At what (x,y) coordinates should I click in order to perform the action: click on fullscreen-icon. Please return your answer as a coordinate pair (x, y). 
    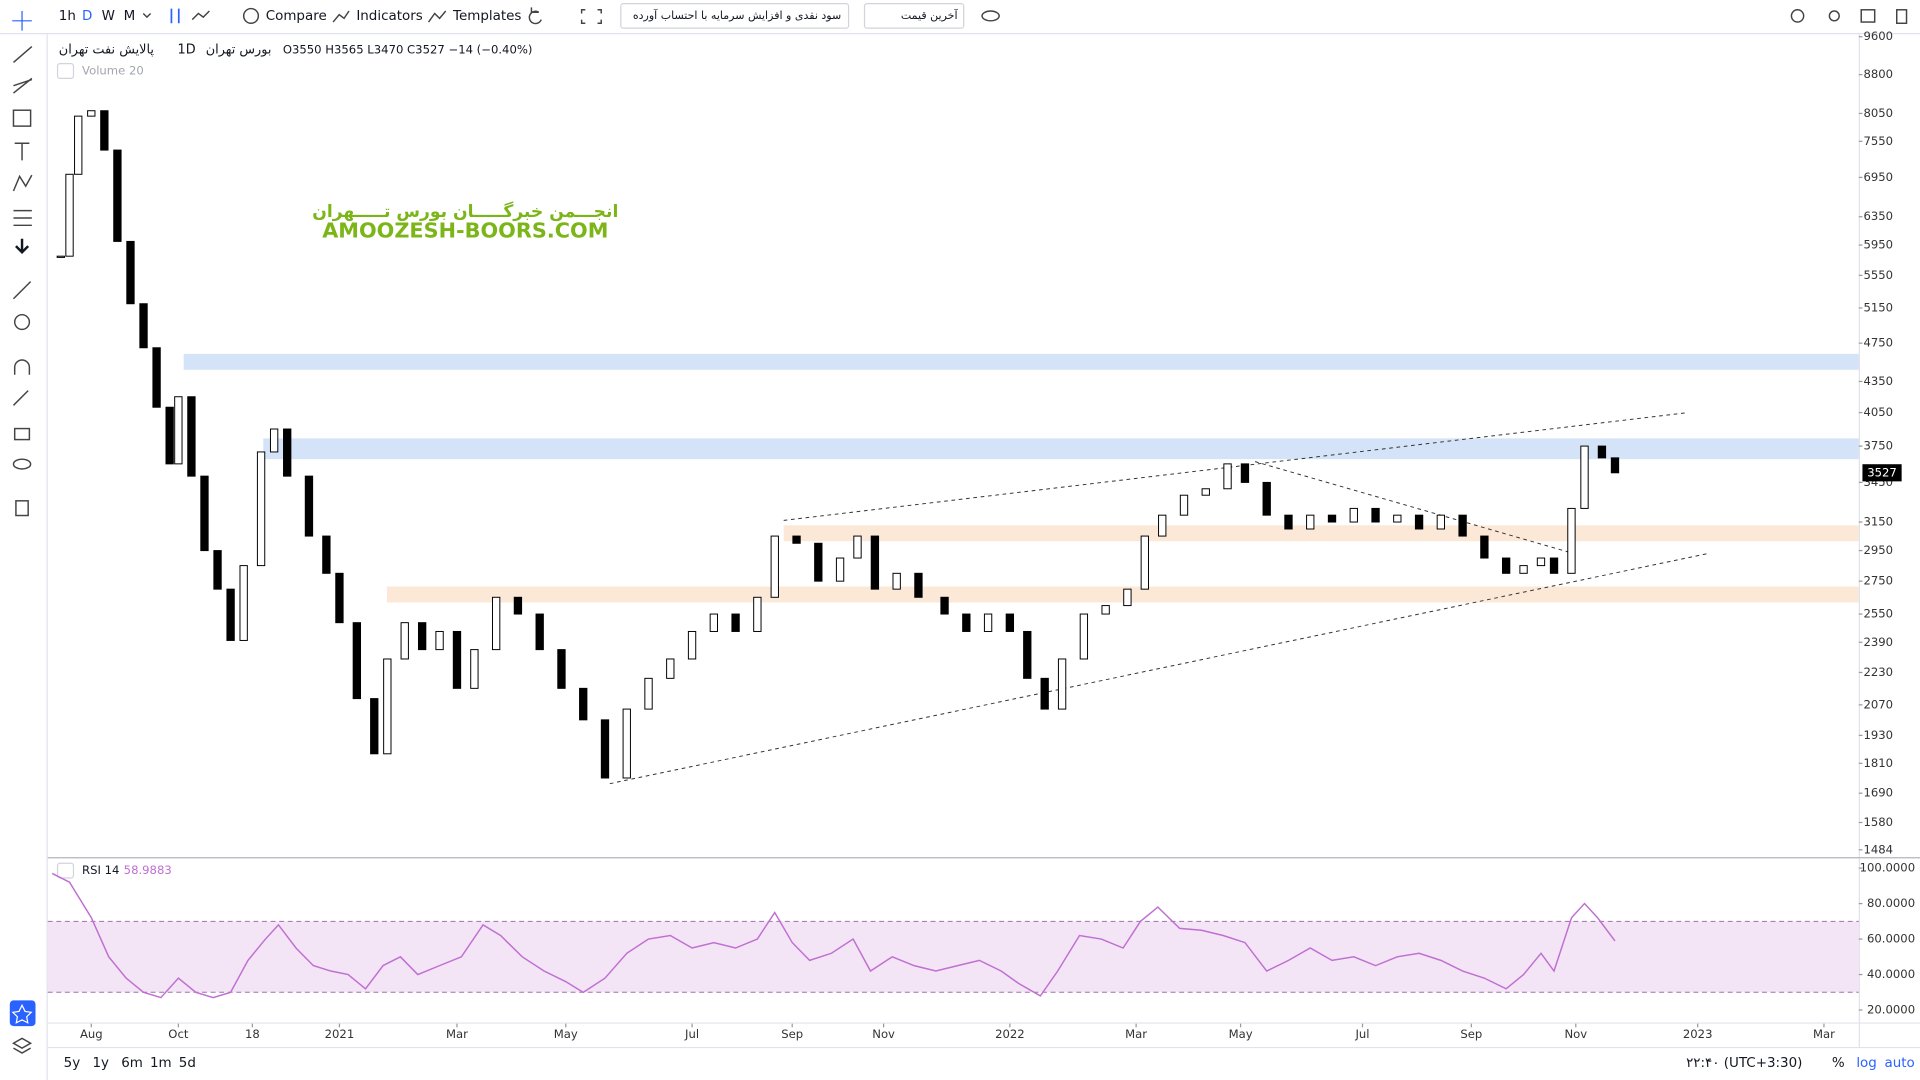
    Looking at the image, I should click on (591, 17).